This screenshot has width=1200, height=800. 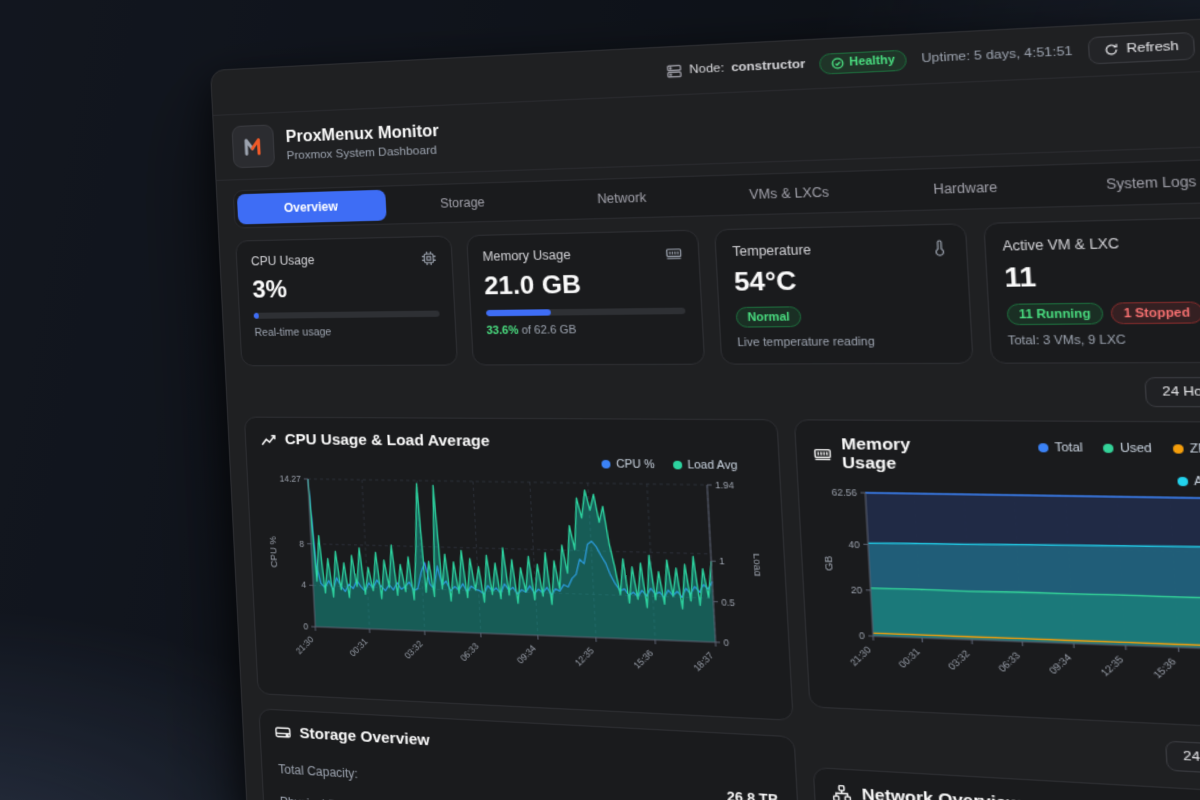 I want to click on time-range-row: 24 Hours, so click(x=721, y=392).